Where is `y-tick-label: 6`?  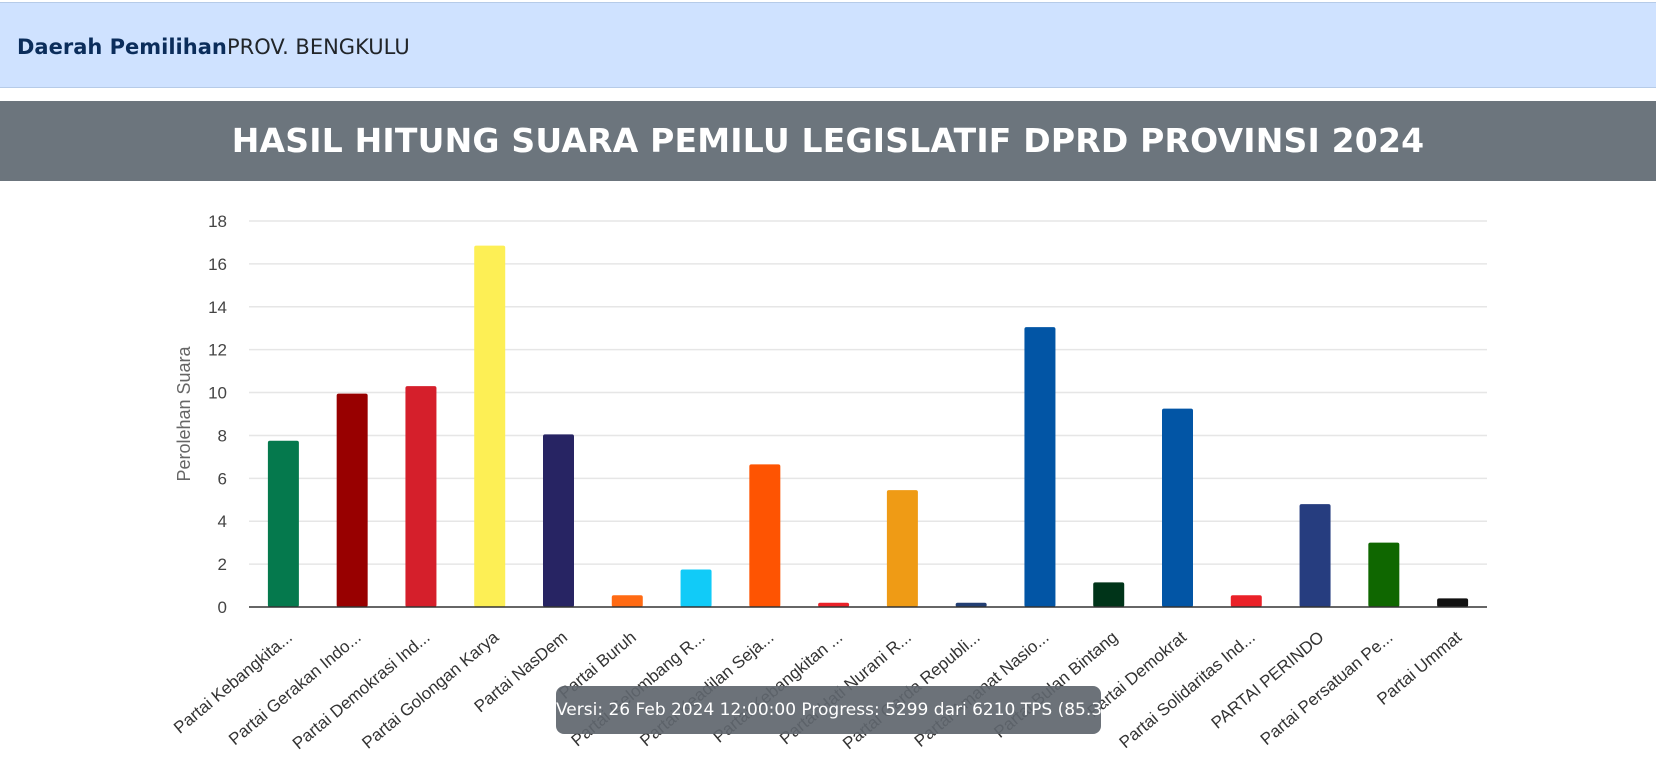 y-tick-label: 6 is located at coordinates (222, 478).